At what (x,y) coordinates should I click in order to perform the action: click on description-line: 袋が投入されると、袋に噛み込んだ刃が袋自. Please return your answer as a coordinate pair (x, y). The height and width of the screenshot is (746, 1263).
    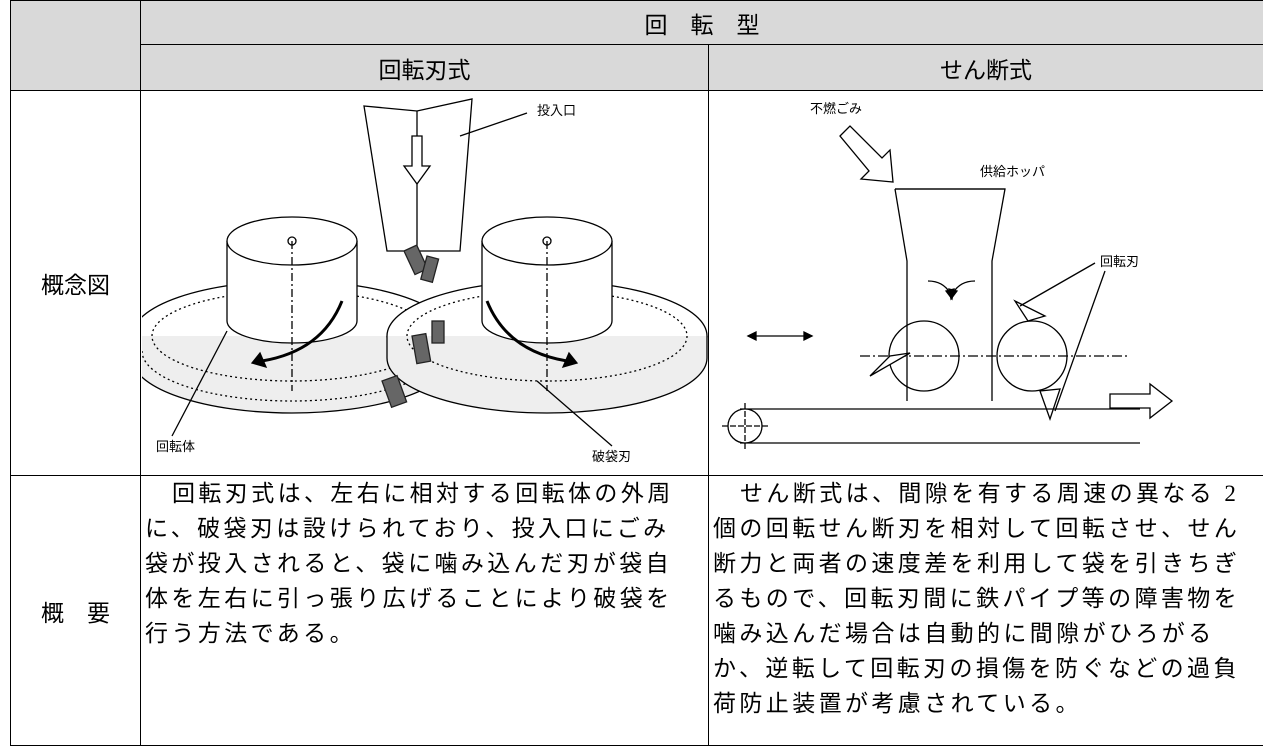
    Looking at the image, I should click on (424, 563).